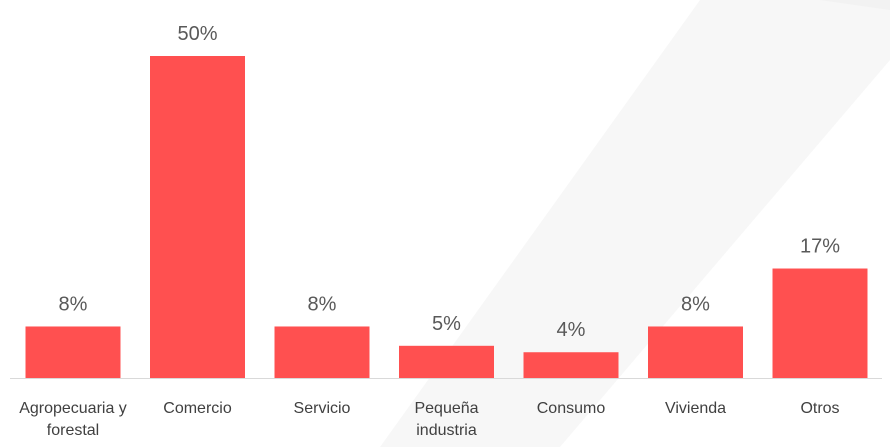 This screenshot has height=447, width=890. What do you see at coordinates (695, 408) in the screenshot?
I see `x-tick-label: Vivienda` at bounding box center [695, 408].